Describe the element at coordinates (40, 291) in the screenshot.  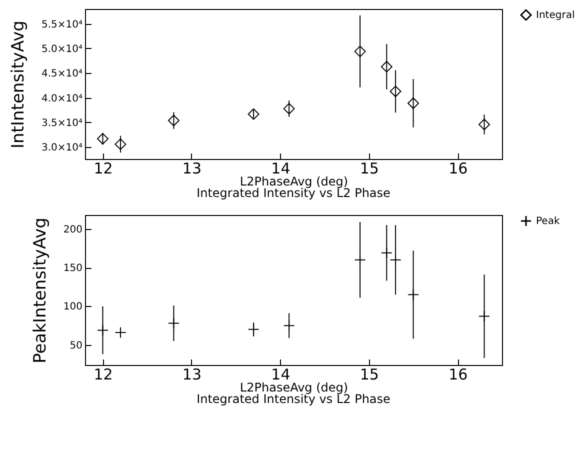
I see `y-axis-title: PeakIntensityAvg` at that location.